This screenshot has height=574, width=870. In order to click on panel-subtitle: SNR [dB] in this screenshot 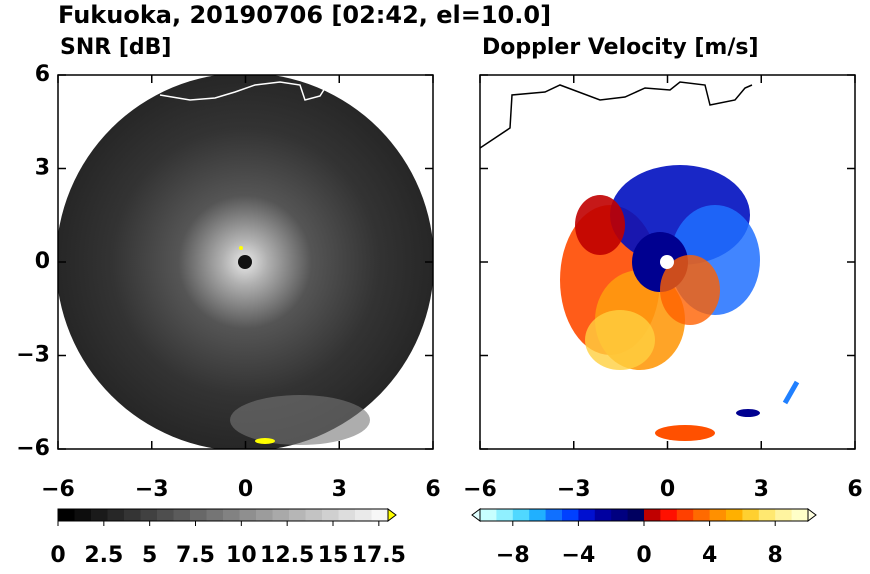, I will do `click(115, 47)`.